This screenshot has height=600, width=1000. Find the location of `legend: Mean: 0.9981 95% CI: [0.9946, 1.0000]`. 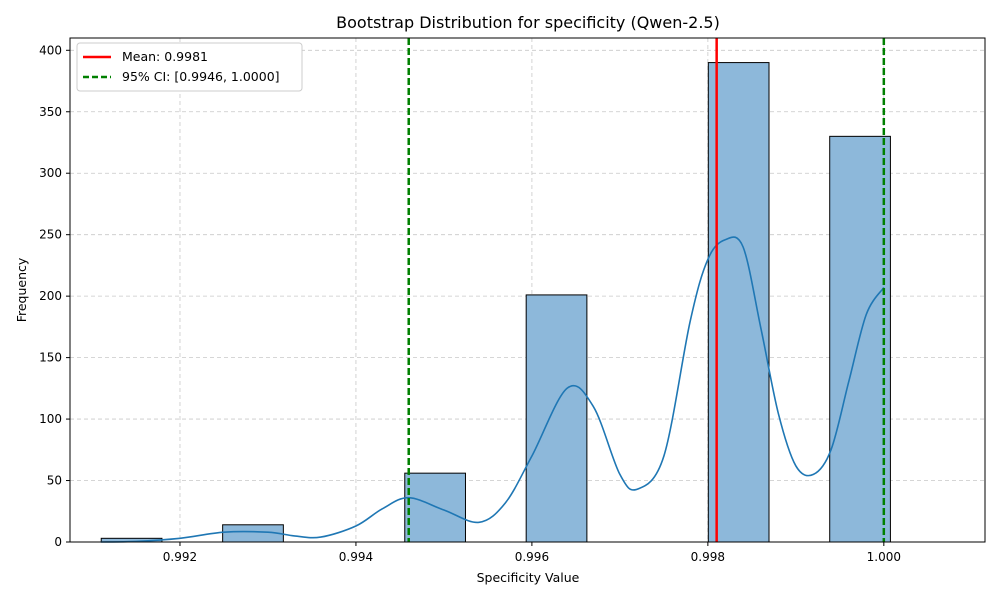

legend: Mean: 0.9981 95% CI: [0.9946, 1.0000] is located at coordinates (189, 67).